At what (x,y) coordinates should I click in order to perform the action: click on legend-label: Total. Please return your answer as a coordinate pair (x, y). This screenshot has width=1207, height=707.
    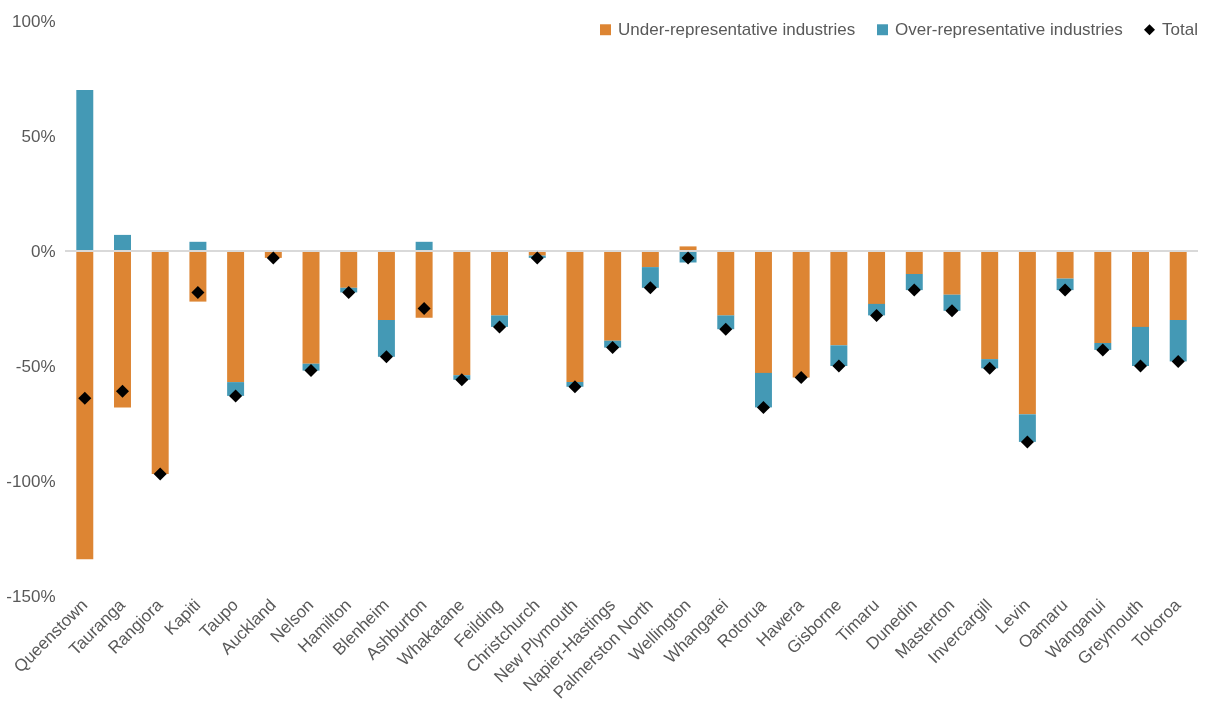
    Looking at the image, I should click on (1180, 29).